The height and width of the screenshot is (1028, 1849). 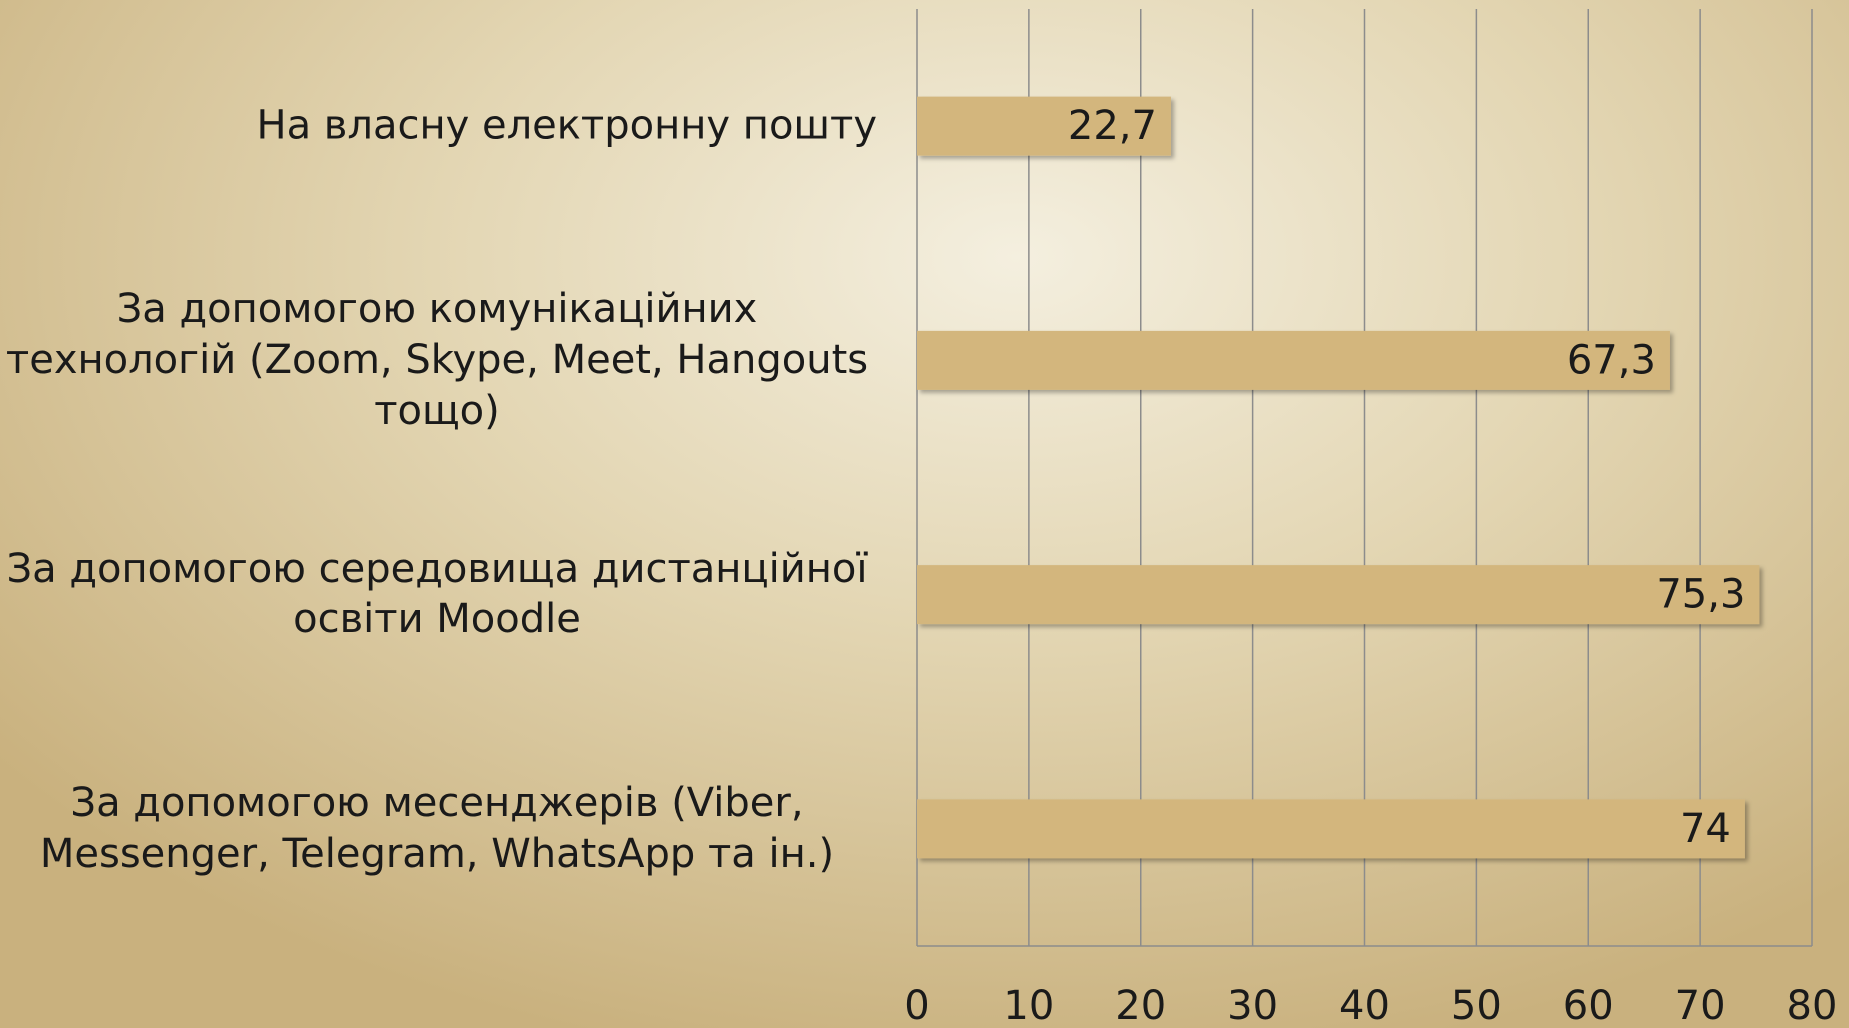 I want to click on x-tick-label: 60, so click(x=1588, y=1005).